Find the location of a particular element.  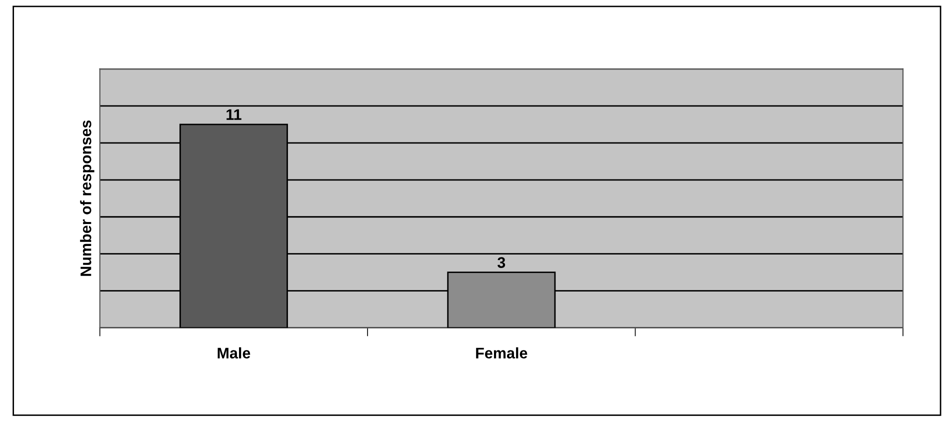

x-tick-label: Female is located at coordinates (502, 353).